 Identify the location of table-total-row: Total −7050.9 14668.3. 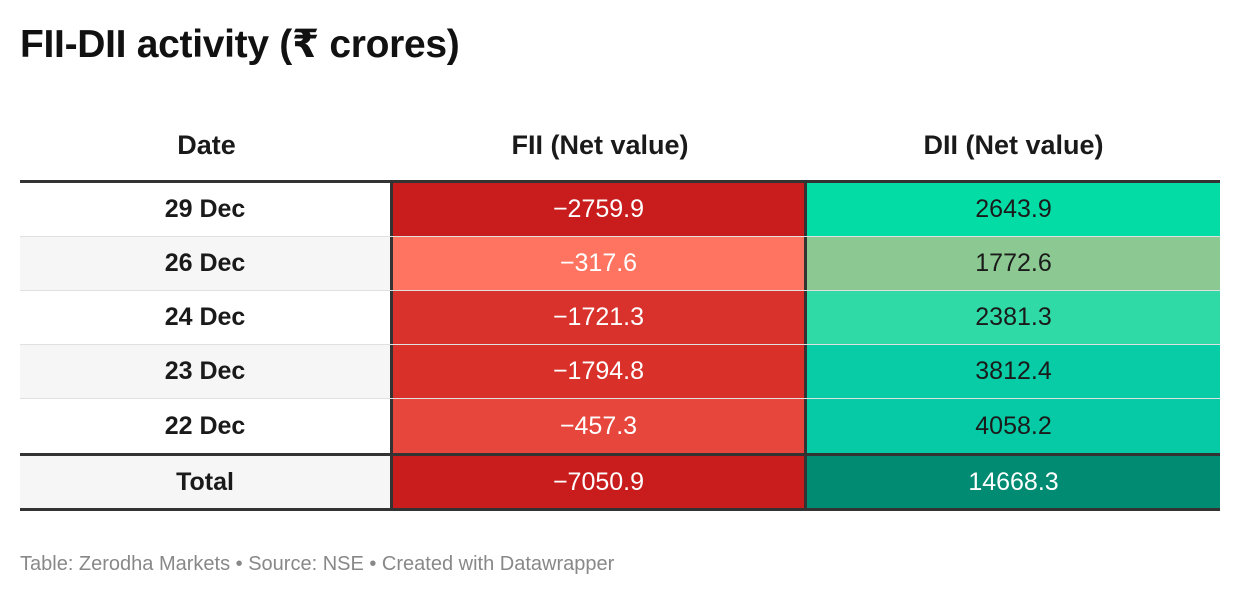
(620, 482).